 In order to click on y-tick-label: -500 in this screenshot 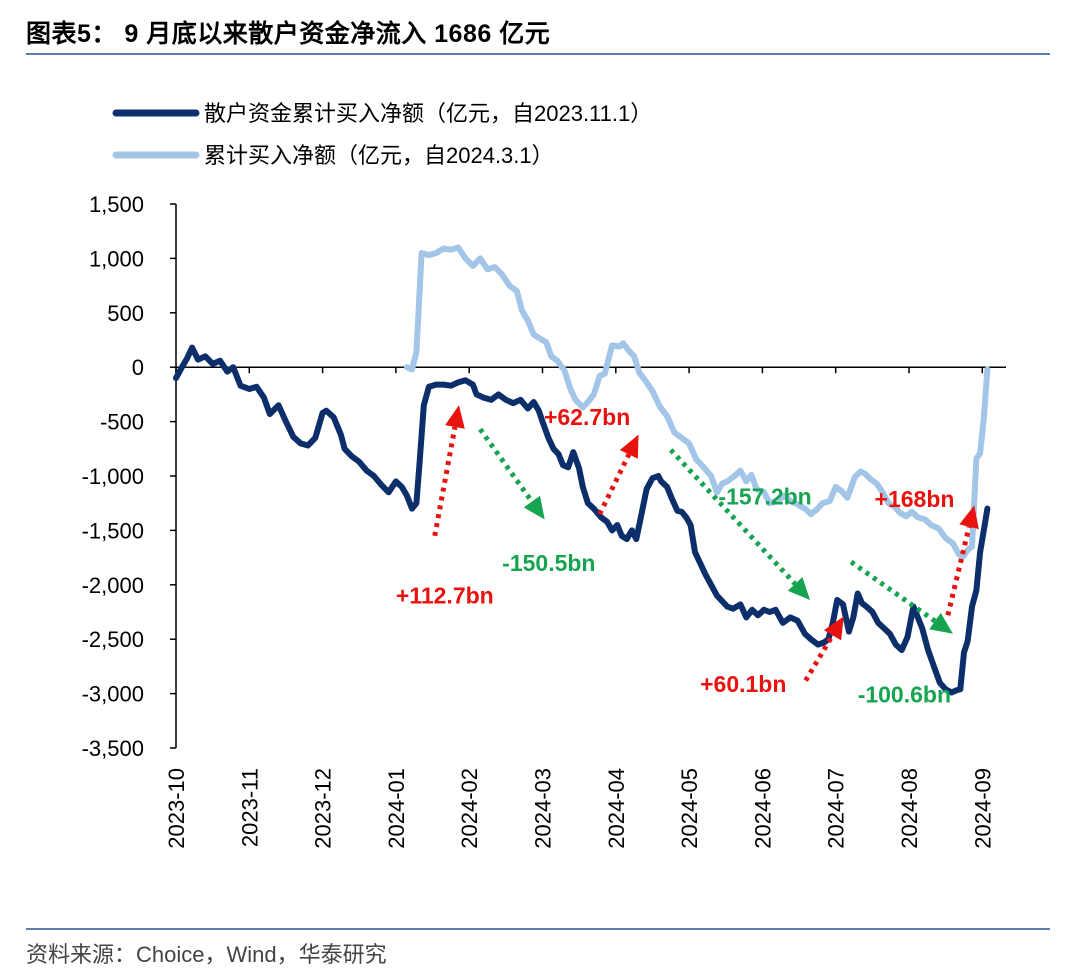, I will do `click(122, 422)`.